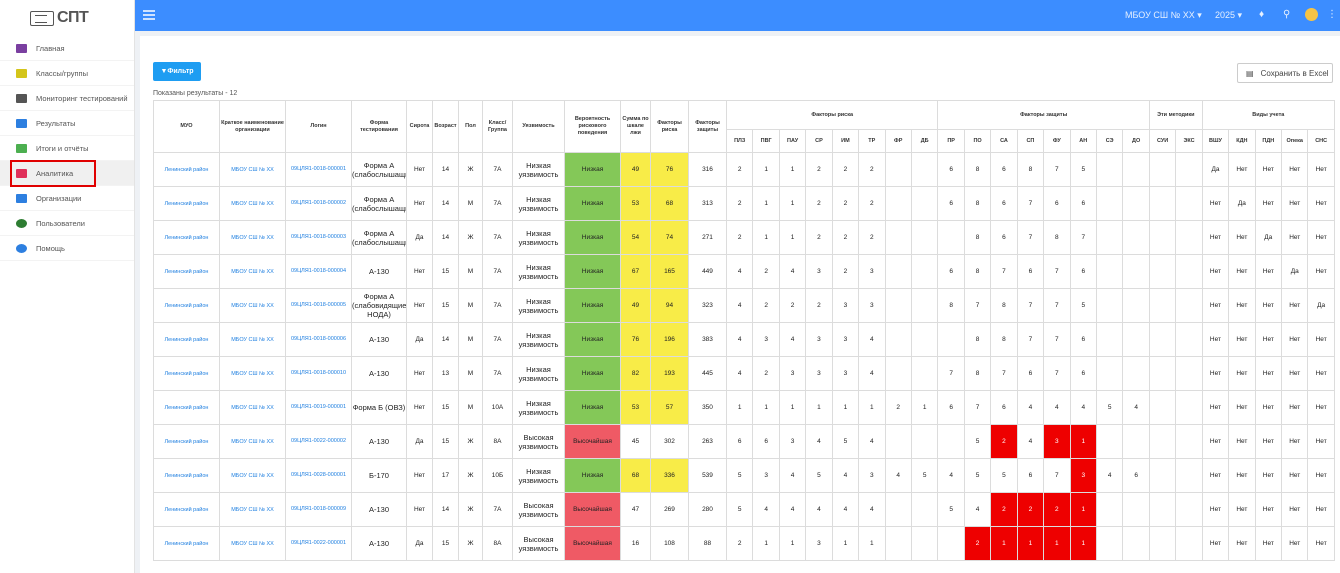 Image resolution: width=1340 pixels, height=573 pixels. What do you see at coordinates (419, 126) in the screenshot?
I see `header-orphan: Сирота` at bounding box center [419, 126].